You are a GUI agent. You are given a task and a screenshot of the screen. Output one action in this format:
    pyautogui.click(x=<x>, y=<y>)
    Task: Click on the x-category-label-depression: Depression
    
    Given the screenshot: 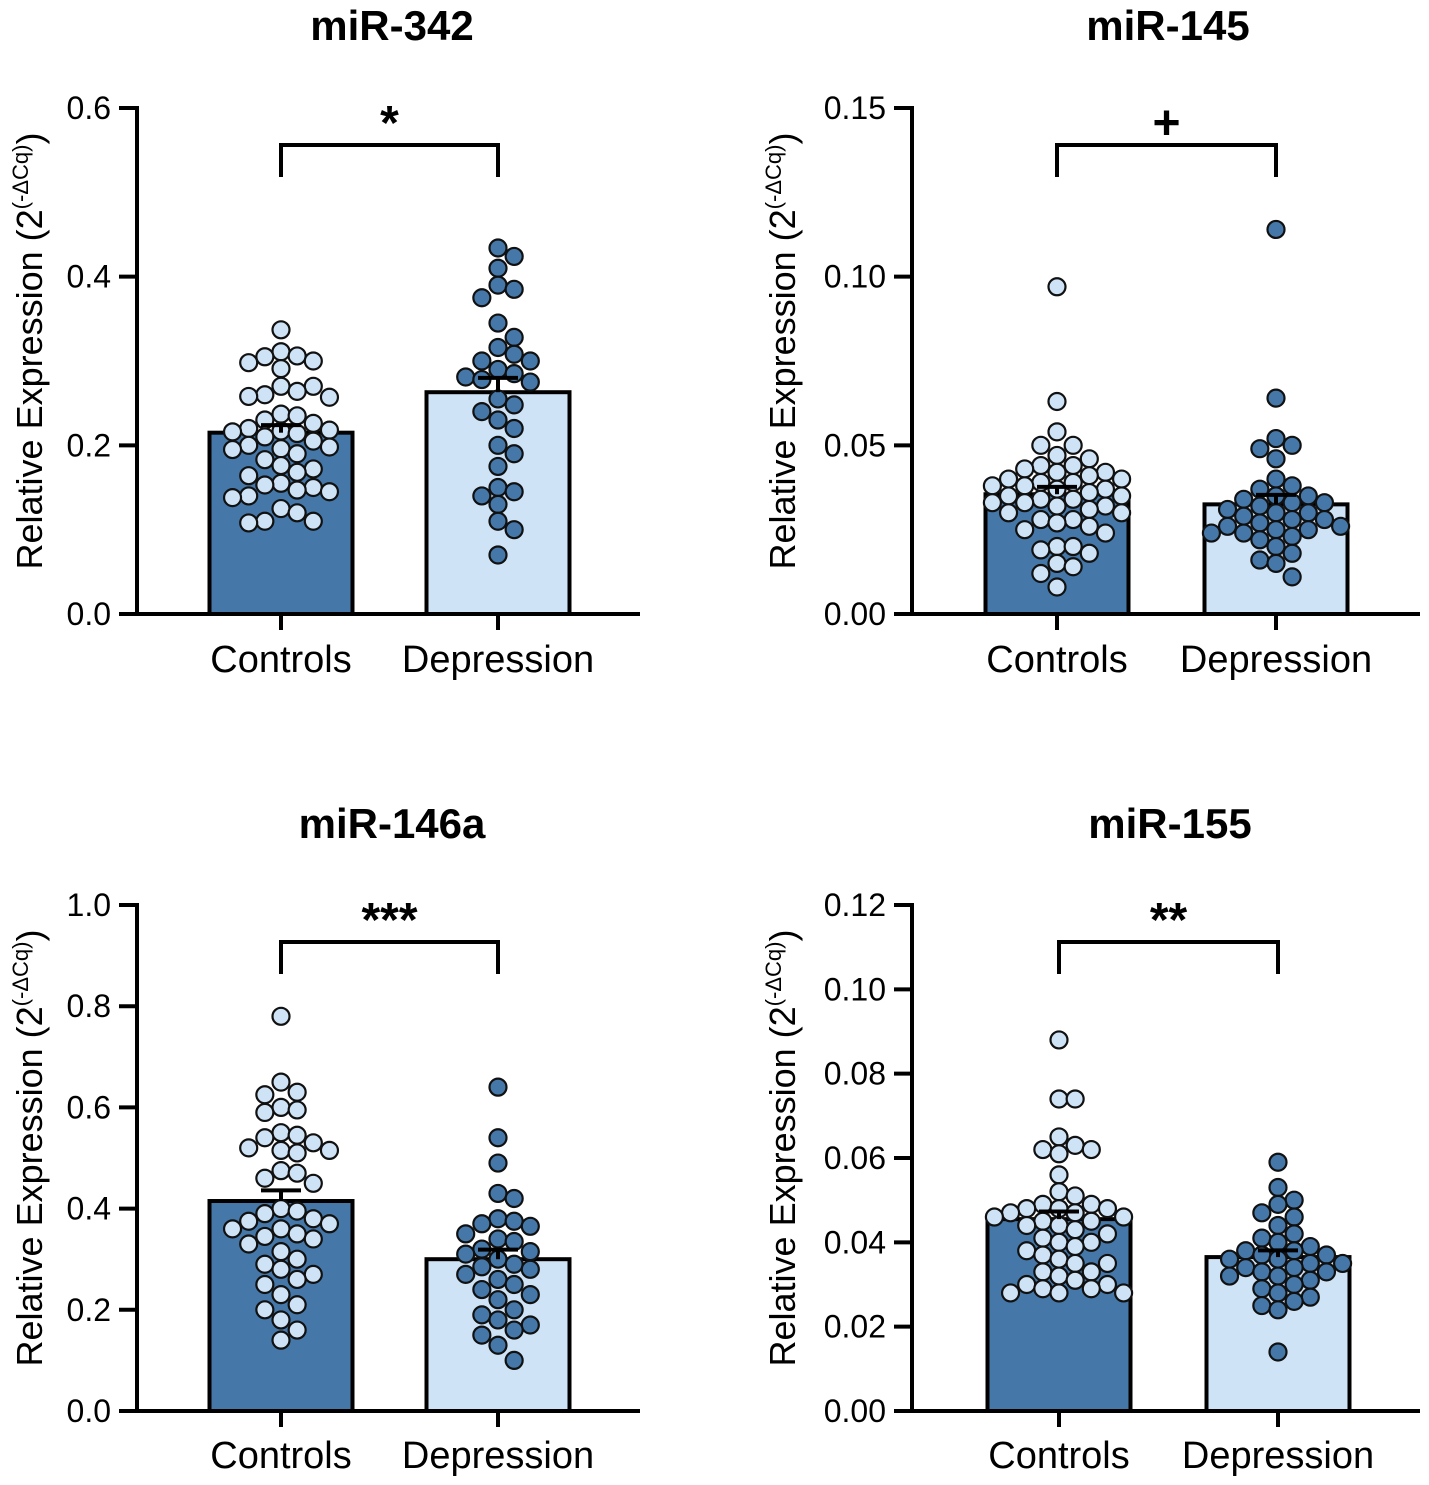 What is the action you would take?
    pyautogui.click(x=1276, y=660)
    